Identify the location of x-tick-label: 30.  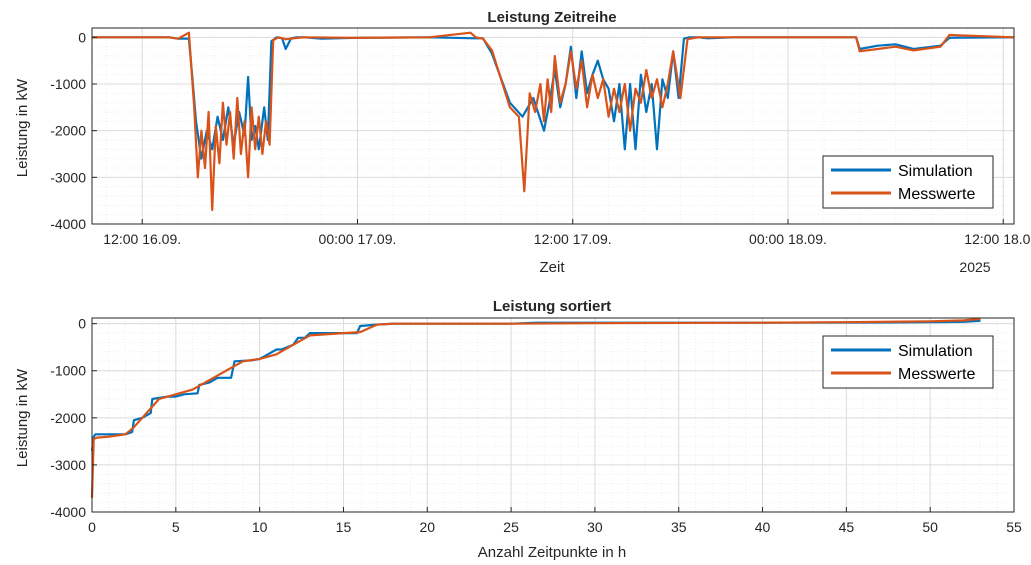
(595, 527).